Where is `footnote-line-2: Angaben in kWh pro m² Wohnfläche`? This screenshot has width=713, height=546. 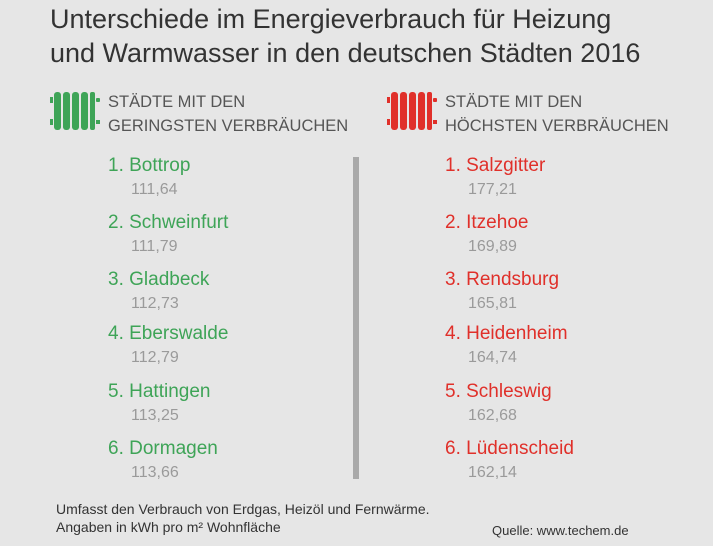
footnote-line-2: Angaben in kWh pro m² Wohnfläche is located at coordinates (168, 527).